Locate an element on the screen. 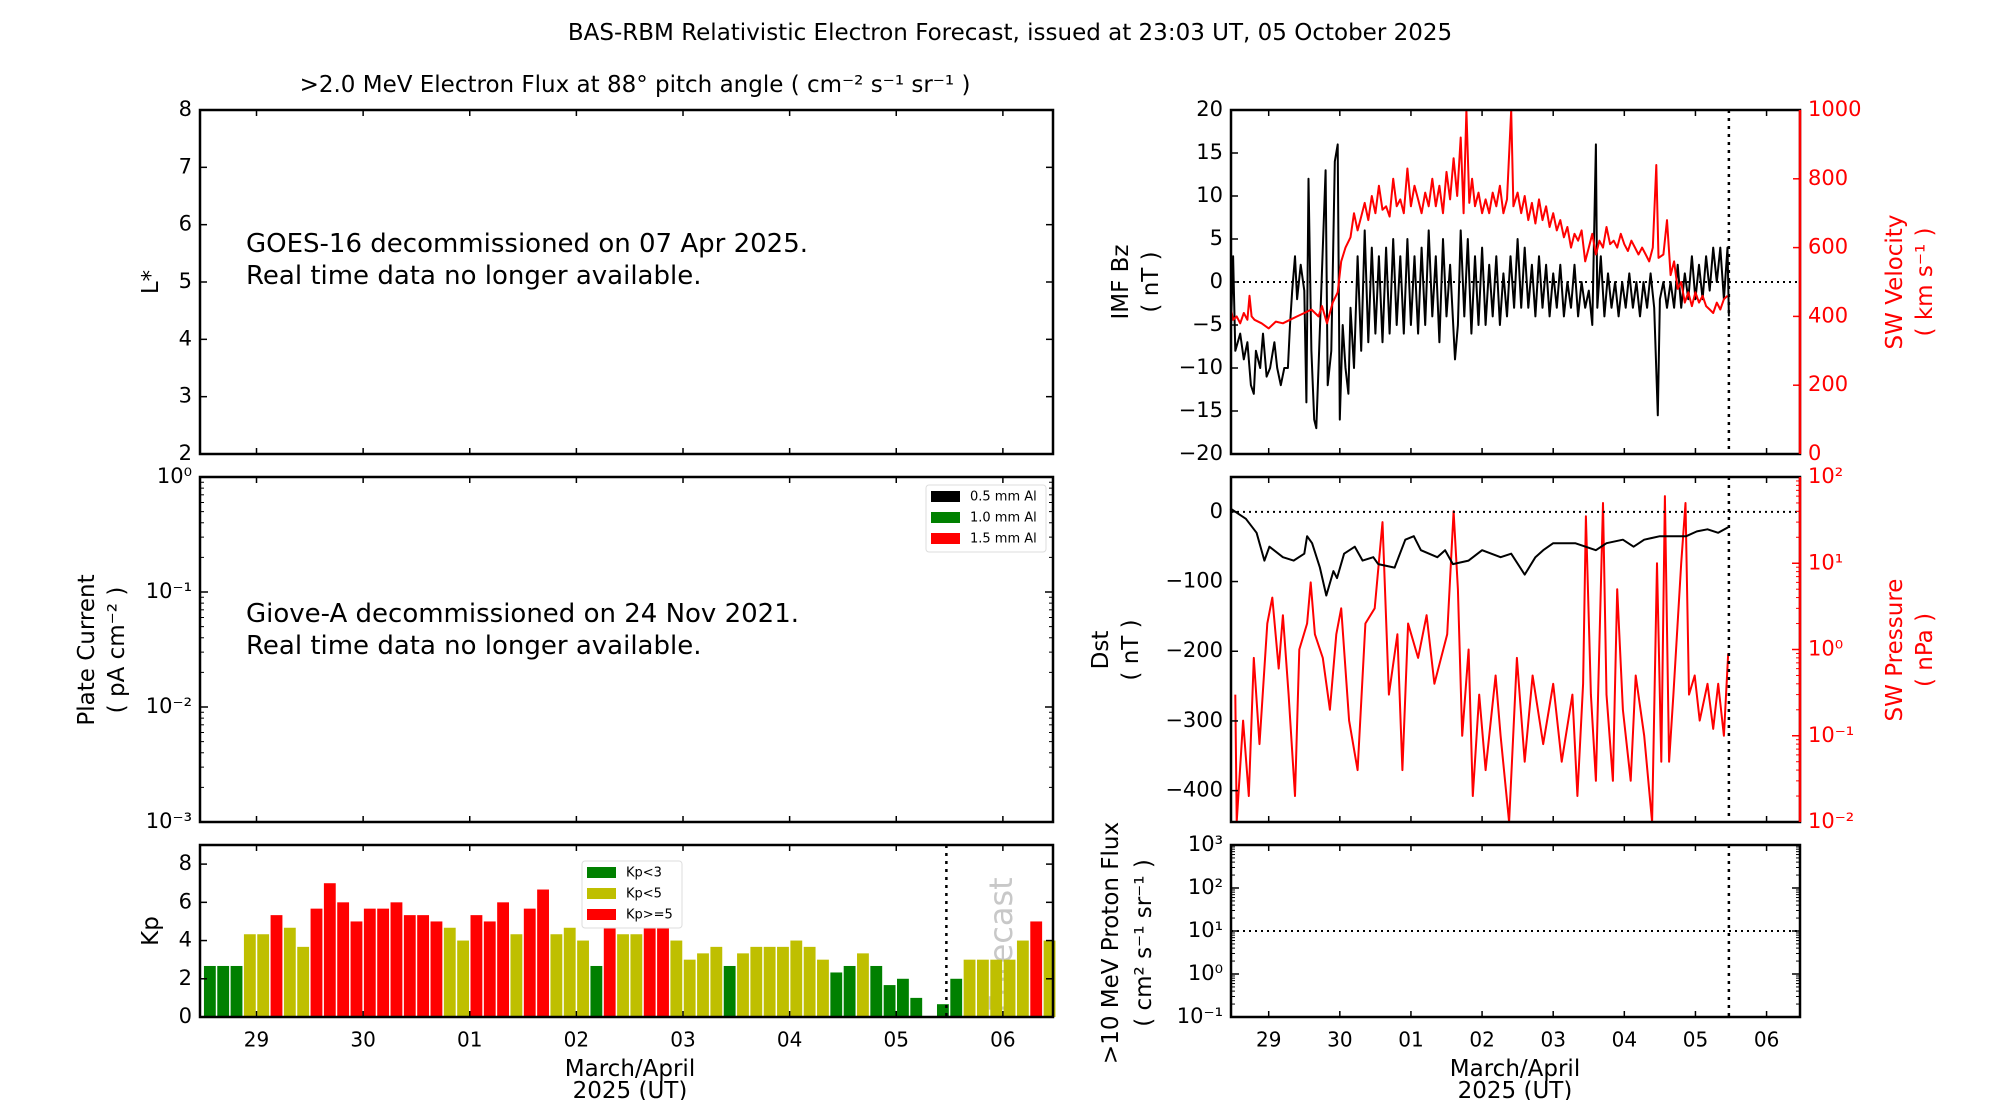  proton-xtick-label: 02 is located at coordinates (1481, 1040).